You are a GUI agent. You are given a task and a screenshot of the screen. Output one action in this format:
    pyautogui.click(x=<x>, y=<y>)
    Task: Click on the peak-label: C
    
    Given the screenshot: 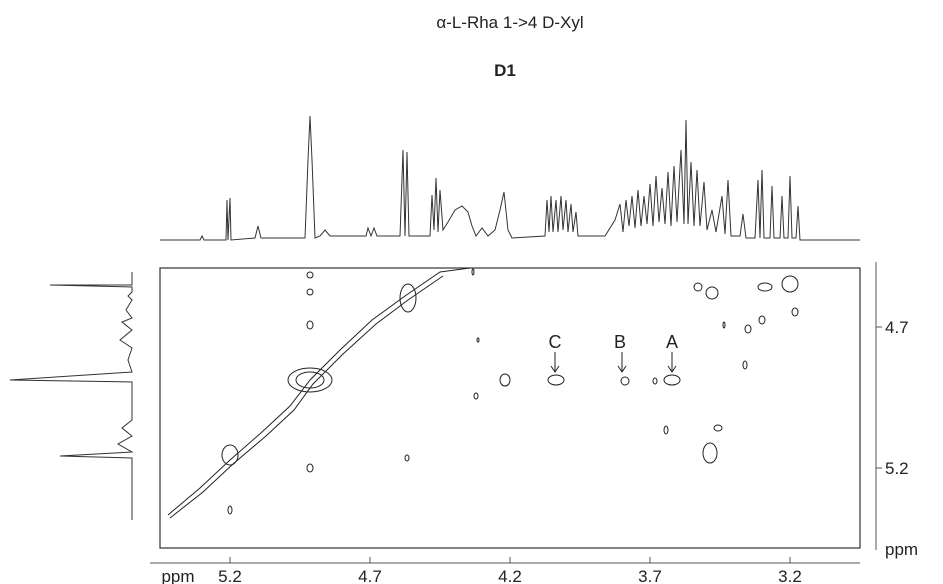 What is the action you would take?
    pyautogui.click(x=555, y=342)
    